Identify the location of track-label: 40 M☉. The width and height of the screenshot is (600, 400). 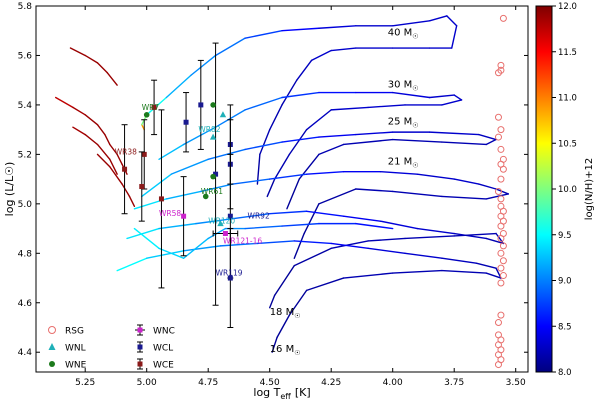
(403, 34).